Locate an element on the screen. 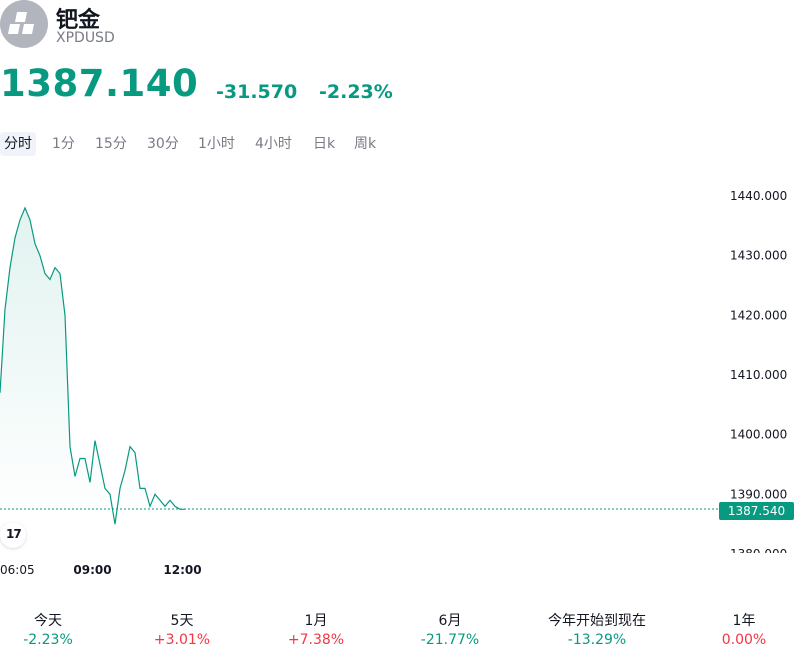  period-1year: 1年 0.00% is located at coordinates (742, 629).